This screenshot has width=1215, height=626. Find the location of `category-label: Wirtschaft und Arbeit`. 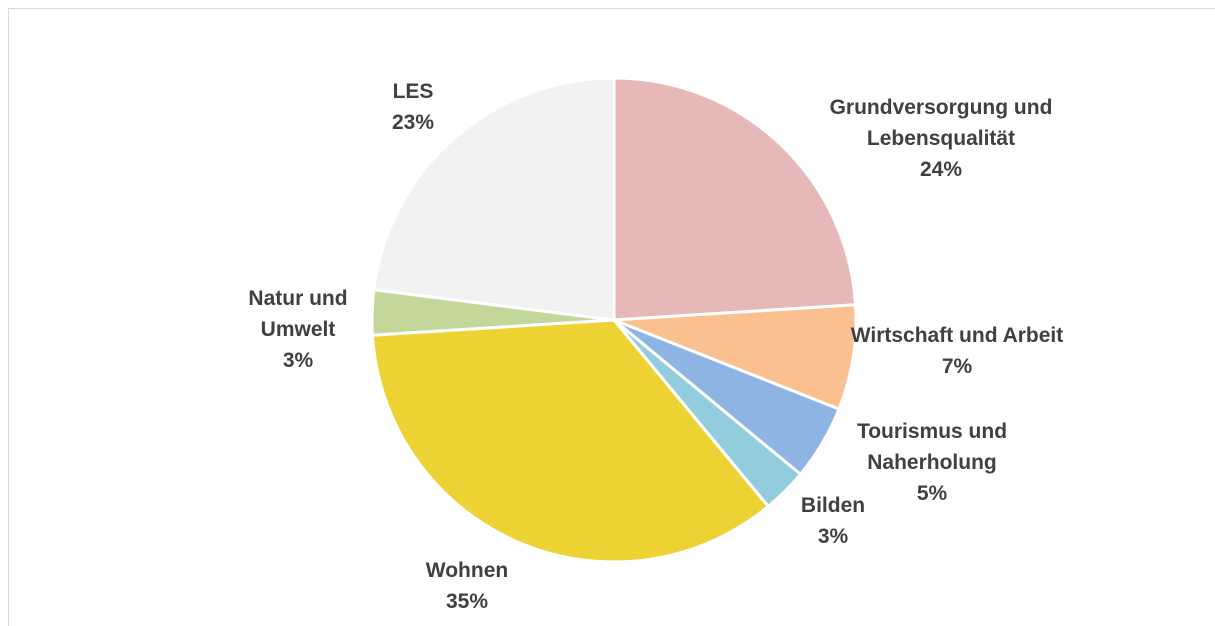

category-label: Wirtschaft und Arbeit is located at coordinates (957, 335).